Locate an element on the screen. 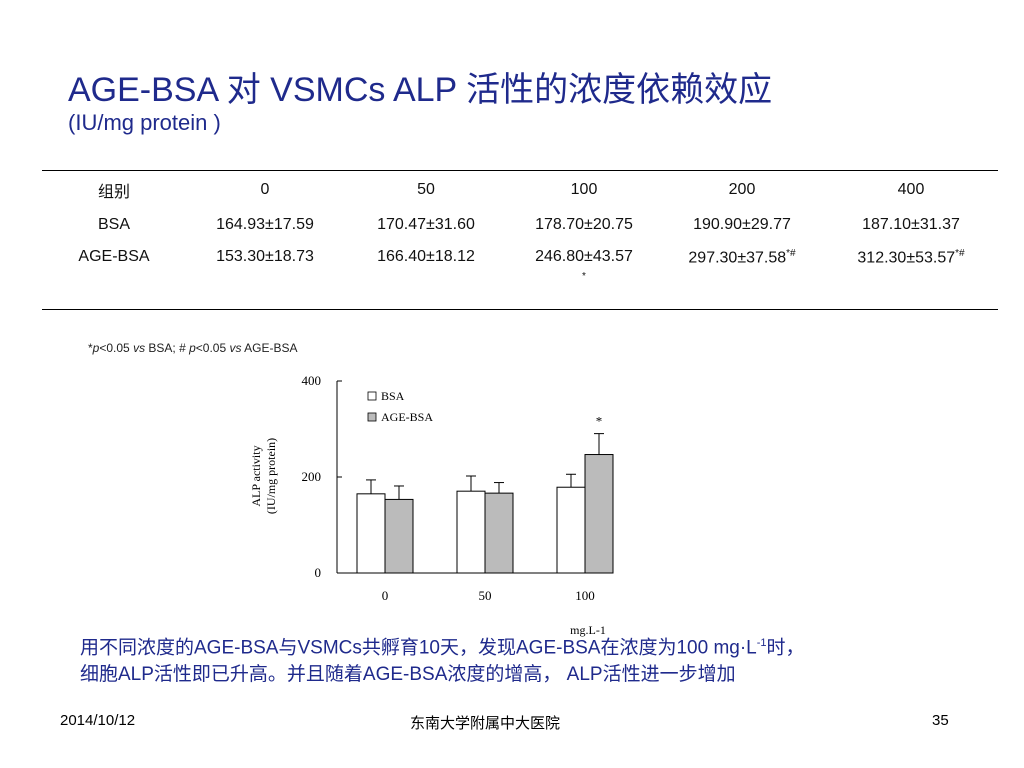 Image resolution: width=1024 pixels, height=768 pixels. legend-label-age-bsa: AGE-BSA is located at coordinates (407, 417).